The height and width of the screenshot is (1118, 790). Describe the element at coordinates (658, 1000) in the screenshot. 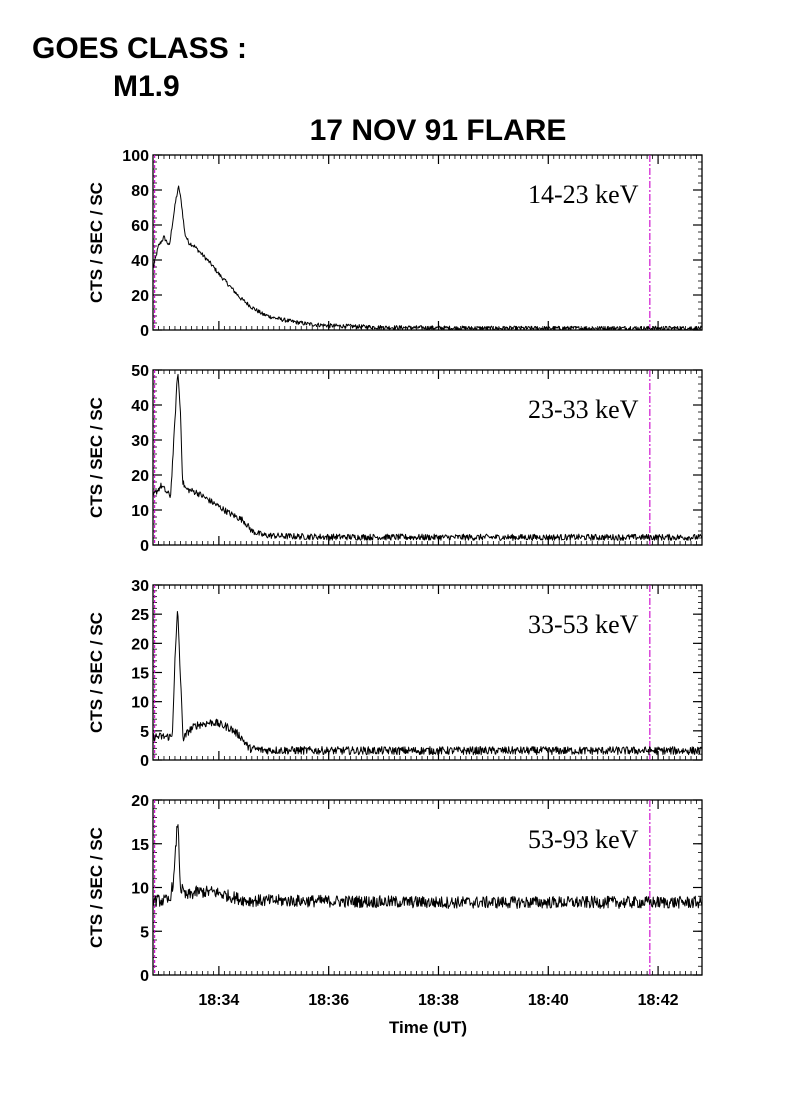

I see `x-tick-label: 18:42` at that location.